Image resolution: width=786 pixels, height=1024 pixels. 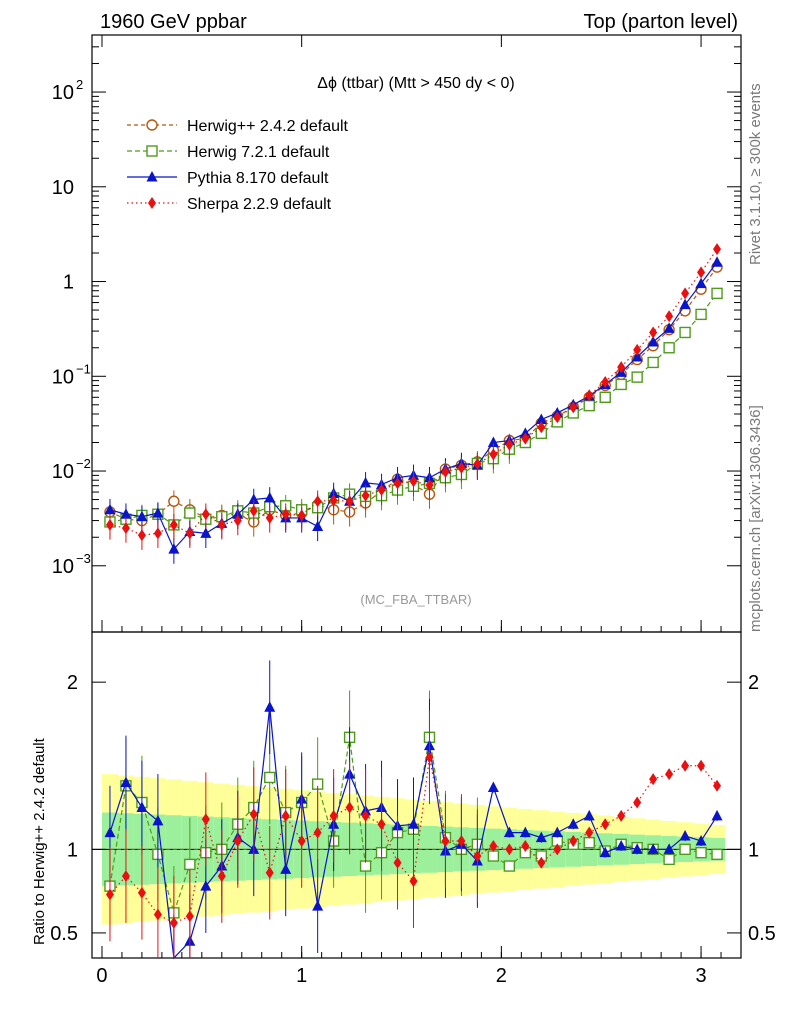 I want to click on x-tick-label: 0, so click(x=101, y=976).